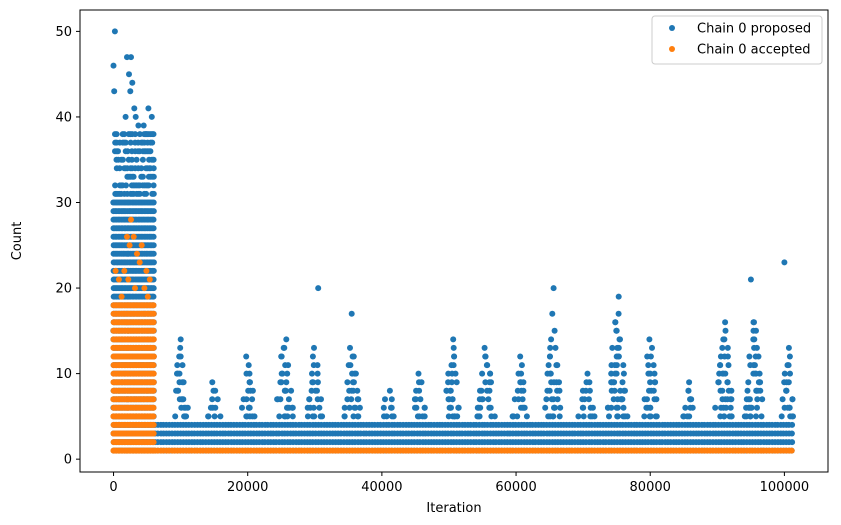 The width and height of the screenshot is (841, 525). What do you see at coordinates (754, 29) in the screenshot?
I see `legend-label-proposed: Chain 0 proposed` at bounding box center [754, 29].